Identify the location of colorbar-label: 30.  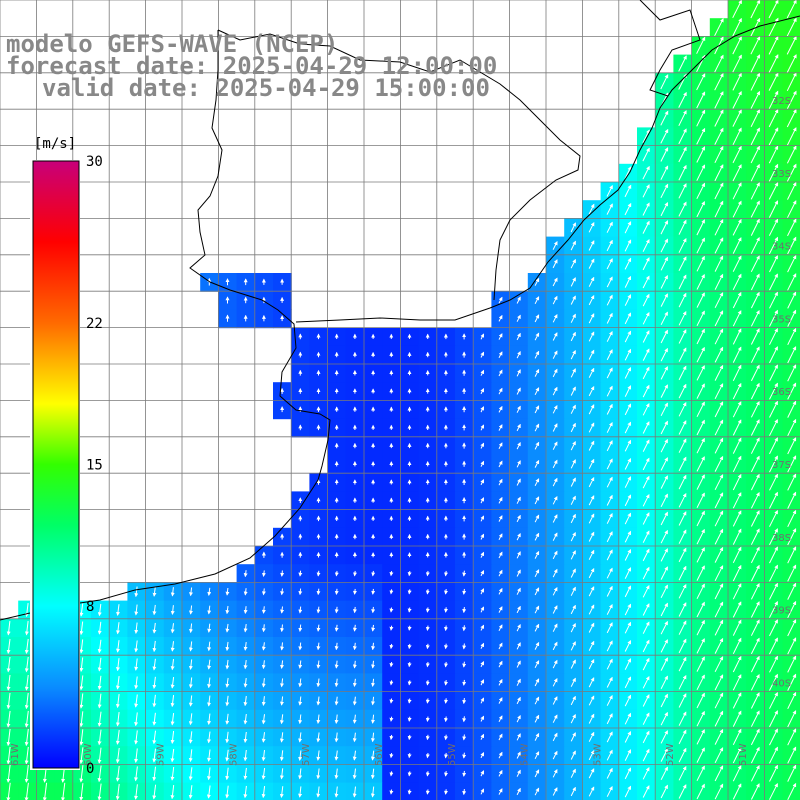
(94, 162).